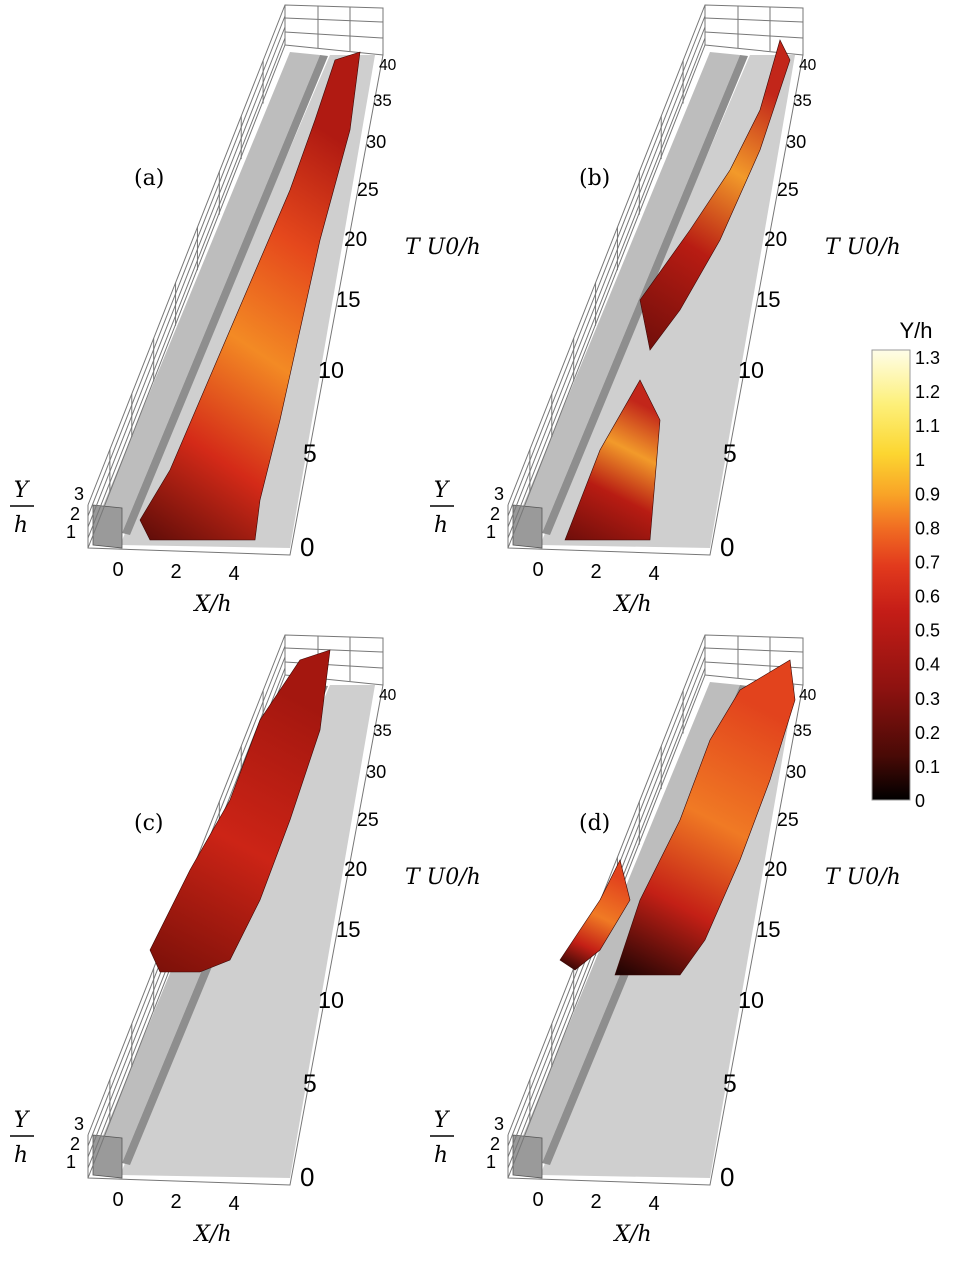 The width and height of the screenshot is (962, 1263). What do you see at coordinates (891, 575) in the screenshot?
I see `colorbar-gradient` at bounding box center [891, 575].